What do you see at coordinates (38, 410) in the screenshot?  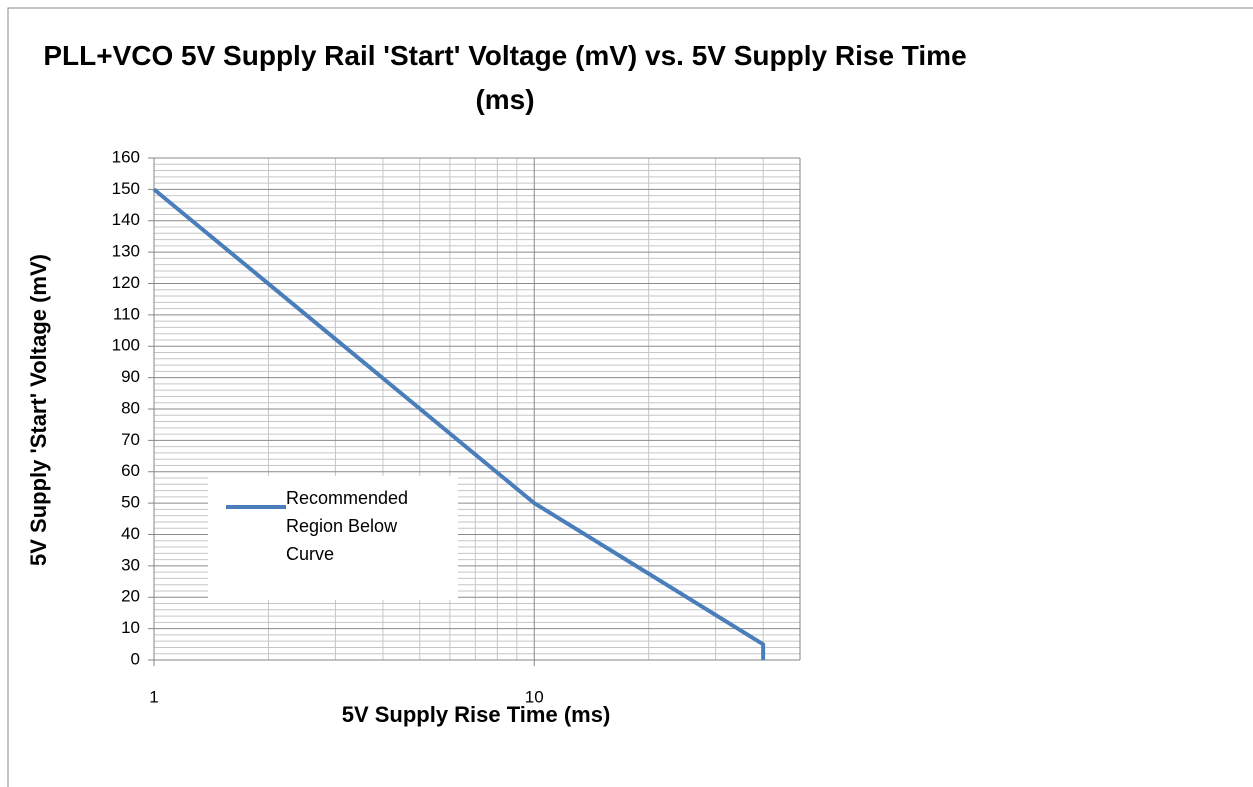 I see `y-axis-label: 5V Supply 'Start' Voltage (mV)` at bounding box center [38, 410].